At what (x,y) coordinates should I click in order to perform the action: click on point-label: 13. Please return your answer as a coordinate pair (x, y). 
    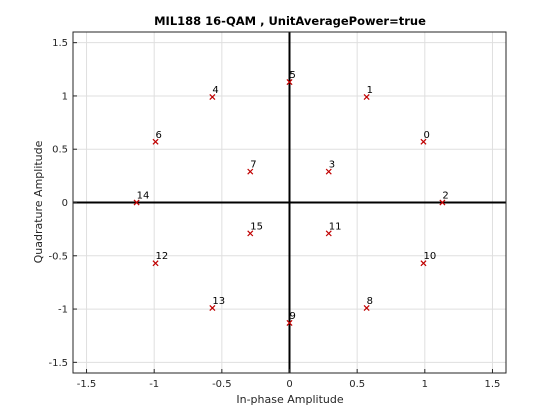
    Looking at the image, I should click on (218, 301).